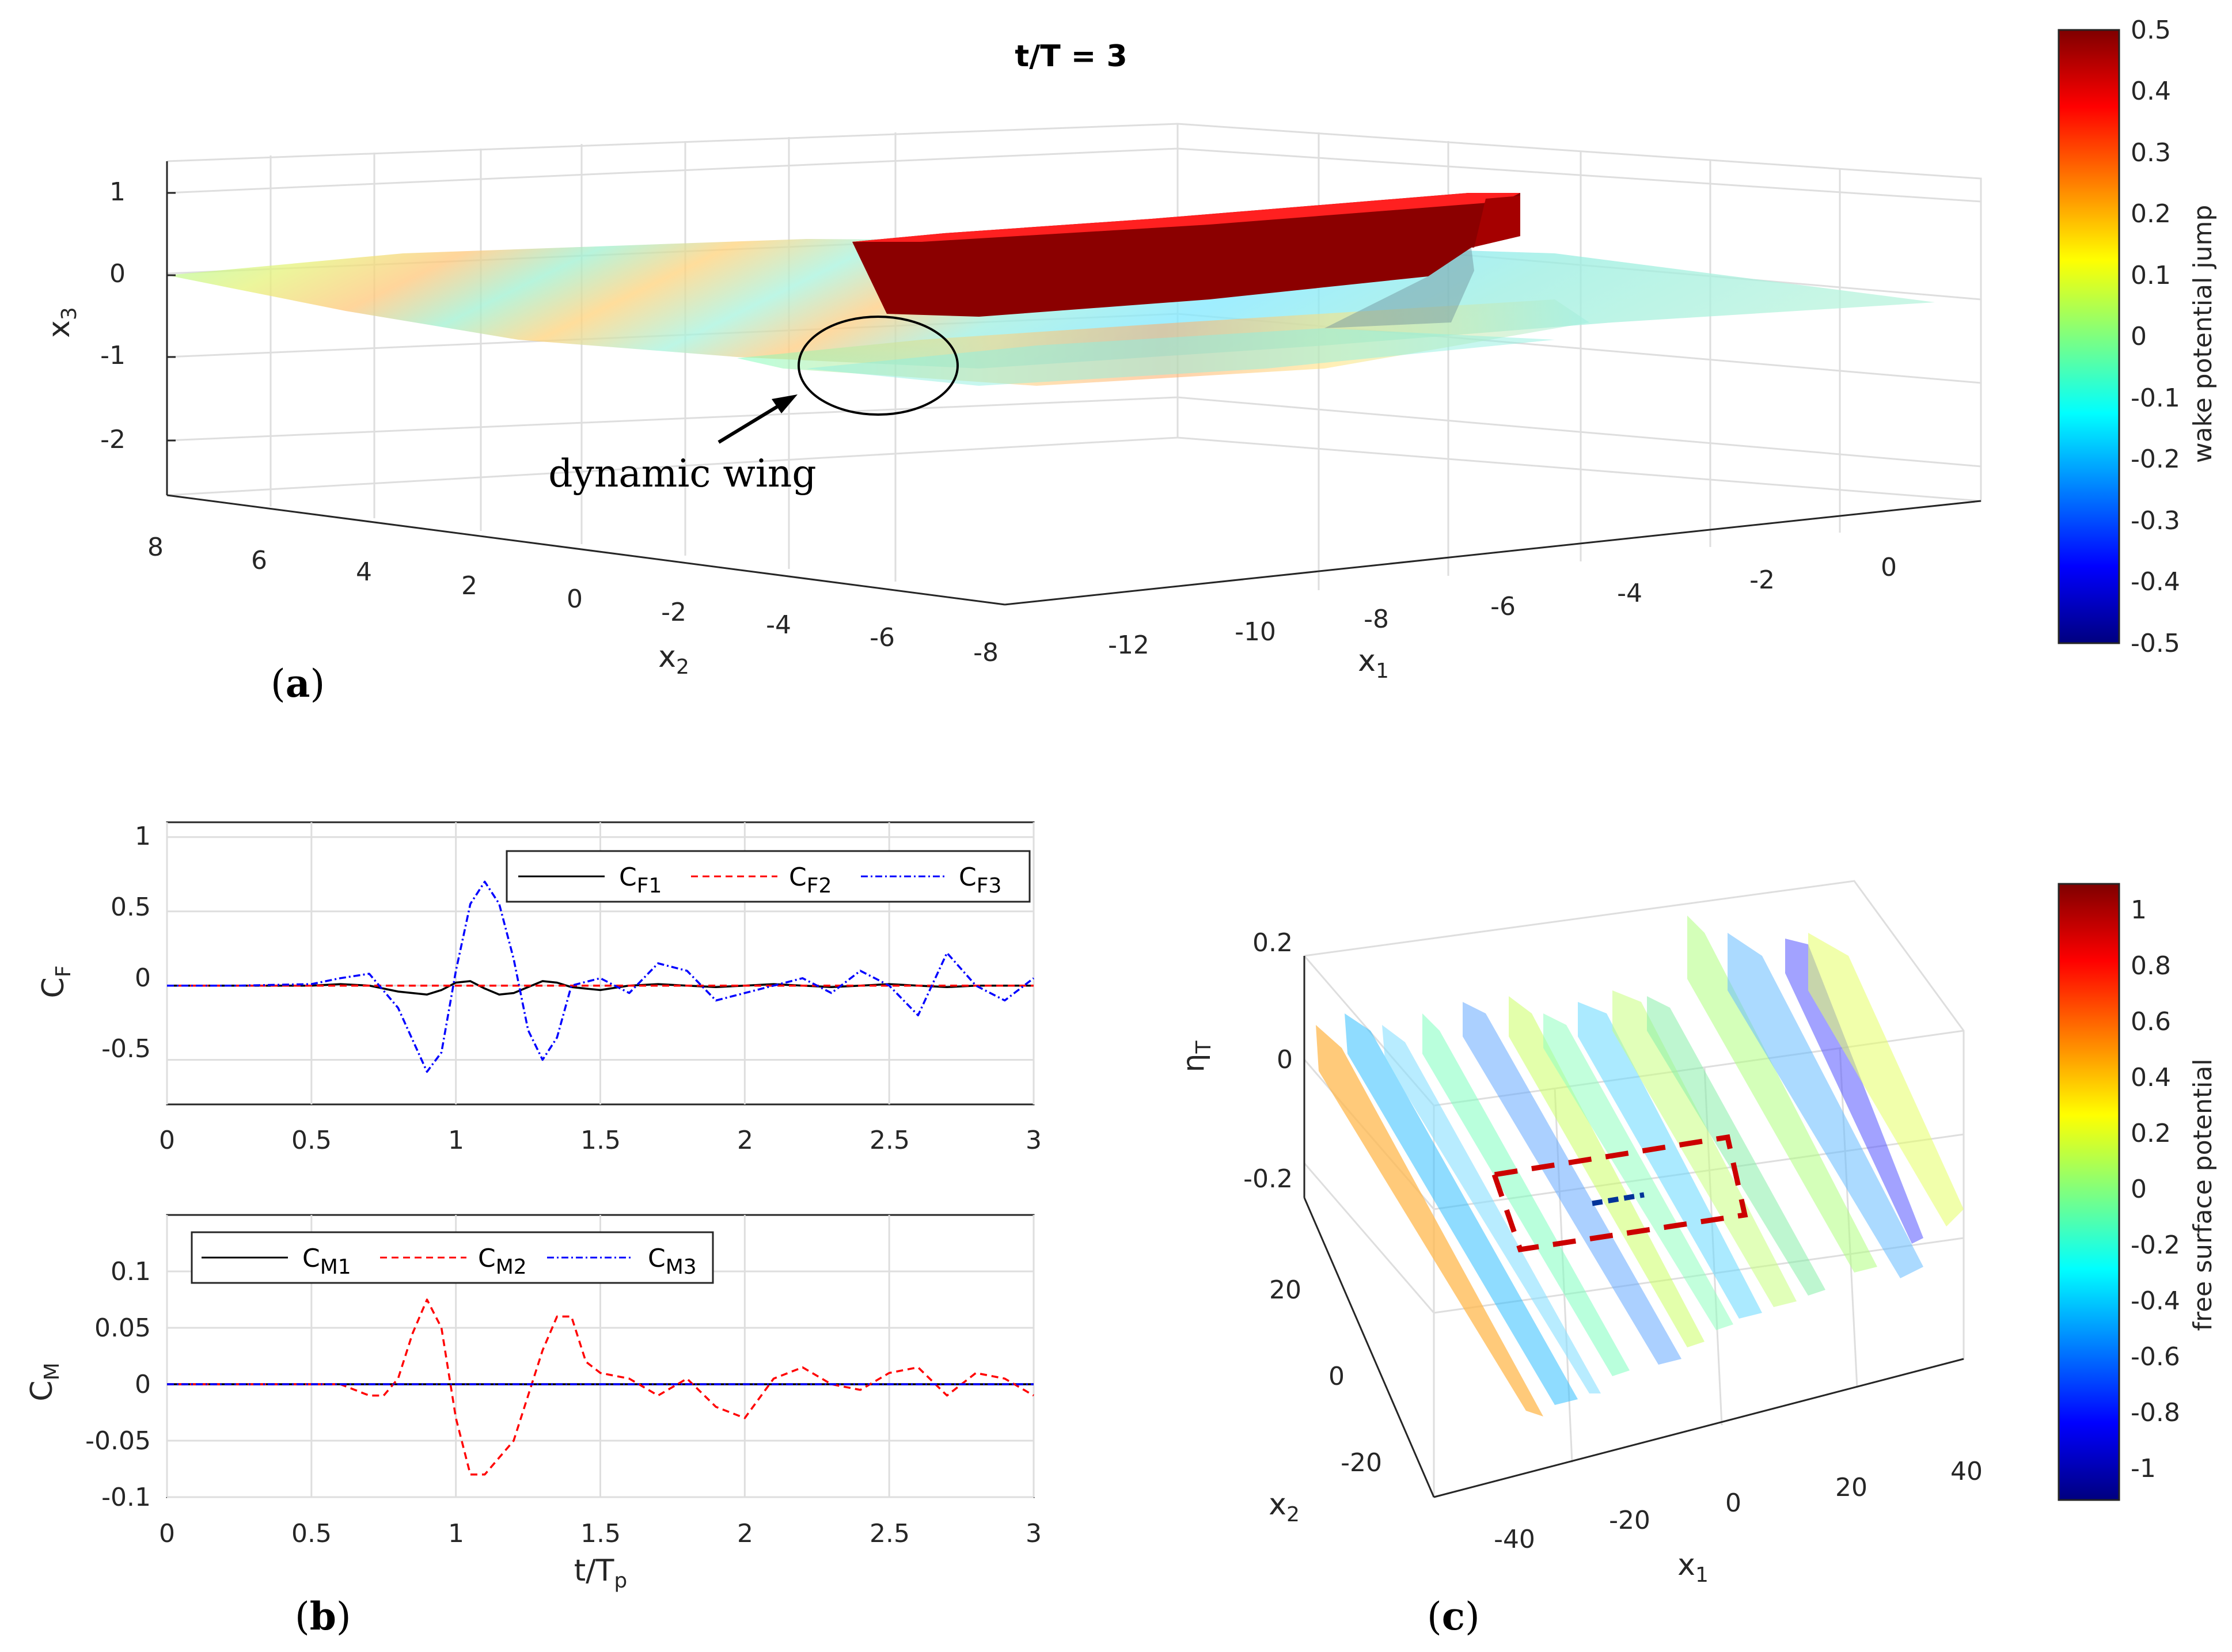 This screenshot has width=2232, height=1652. Describe the element at coordinates (1889, 567) in the screenshot. I see `x1-tick: 0` at that location.